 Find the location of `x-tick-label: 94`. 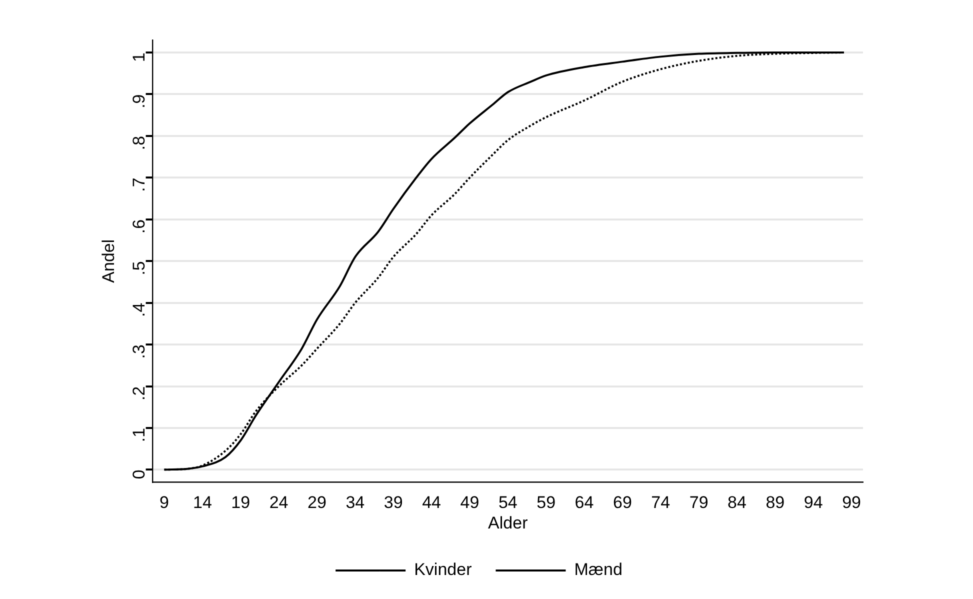

x-tick-label: 94 is located at coordinates (813, 502).